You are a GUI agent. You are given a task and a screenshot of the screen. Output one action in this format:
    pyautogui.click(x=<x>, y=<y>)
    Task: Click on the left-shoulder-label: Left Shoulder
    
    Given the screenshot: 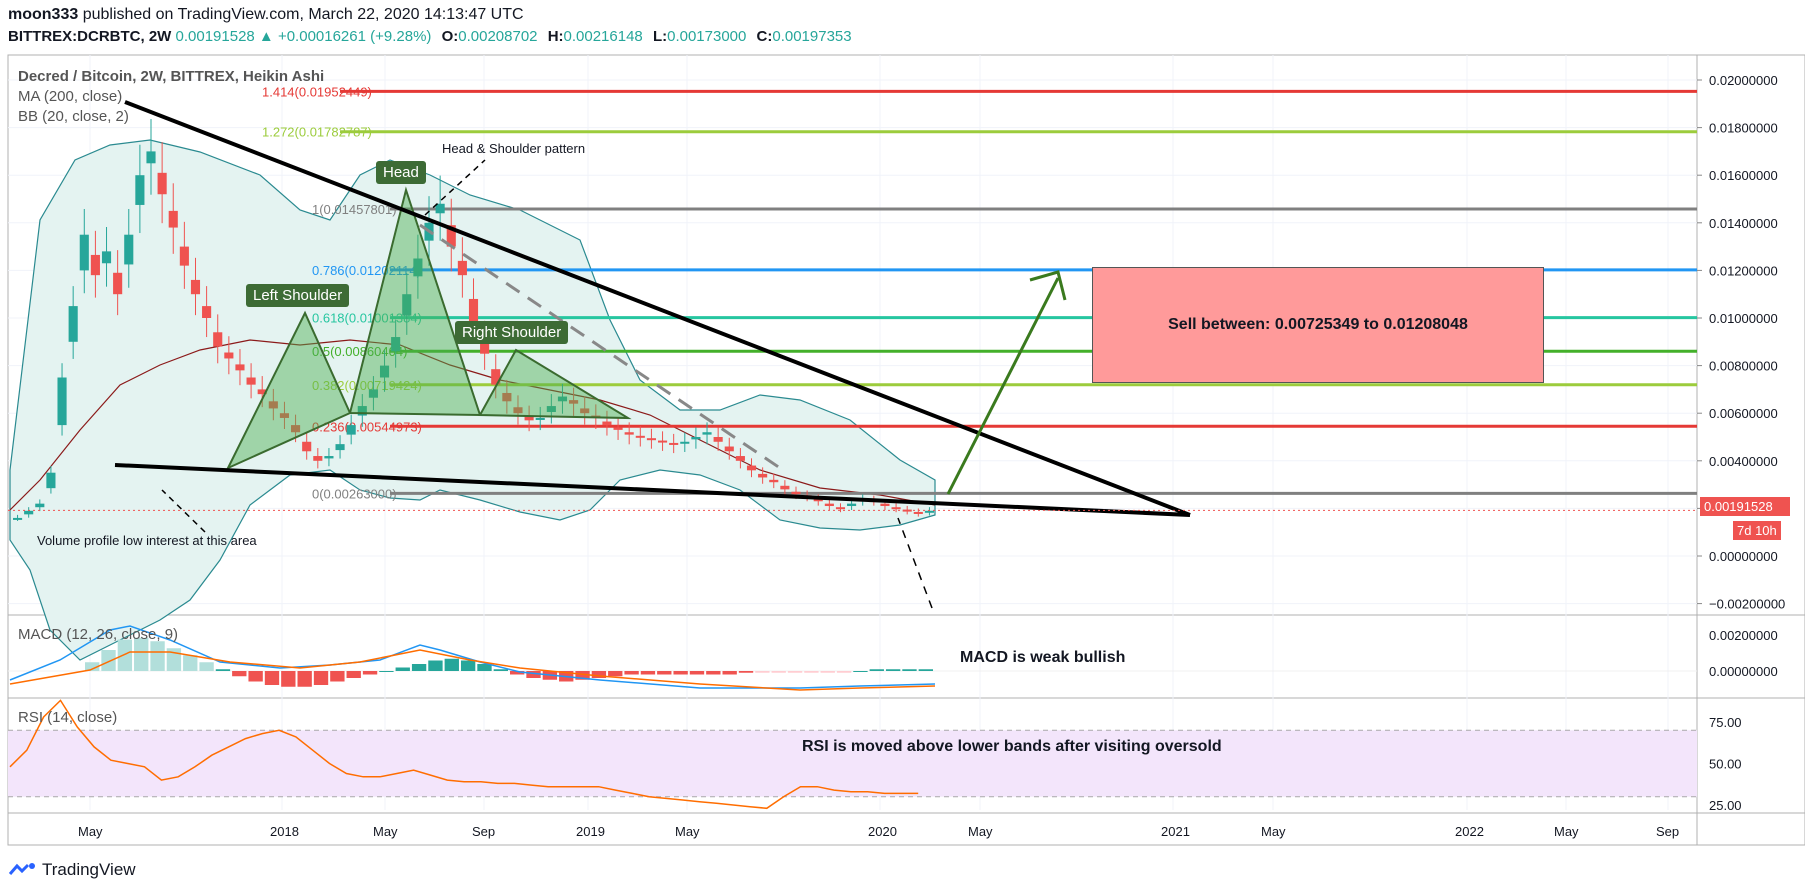 What is the action you would take?
    pyautogui.click(x=298, y=295)
    